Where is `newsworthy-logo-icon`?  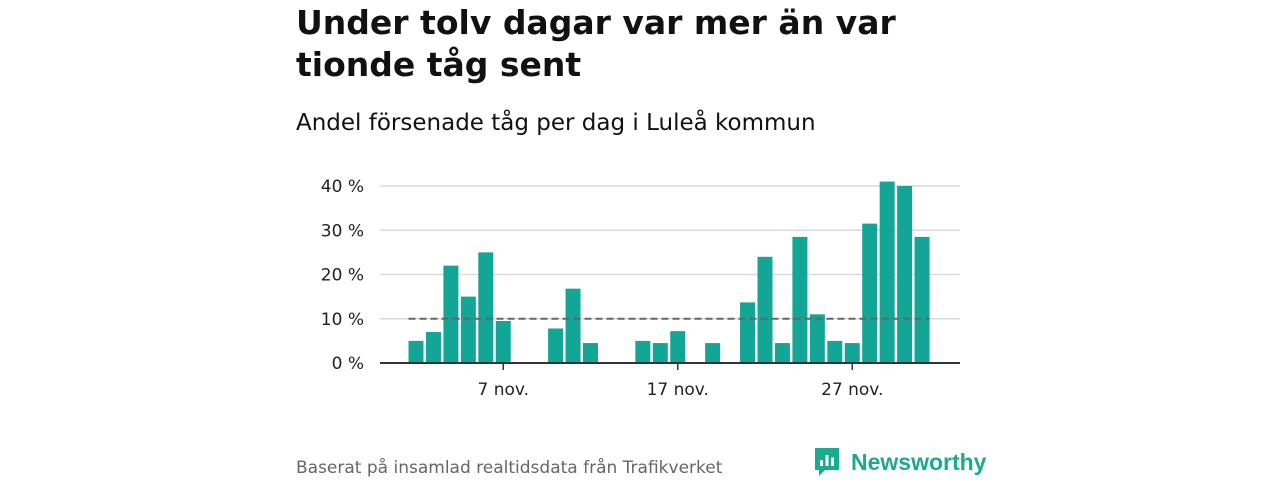
newsworthy-logo-icon is located at coordinates (827, 462).